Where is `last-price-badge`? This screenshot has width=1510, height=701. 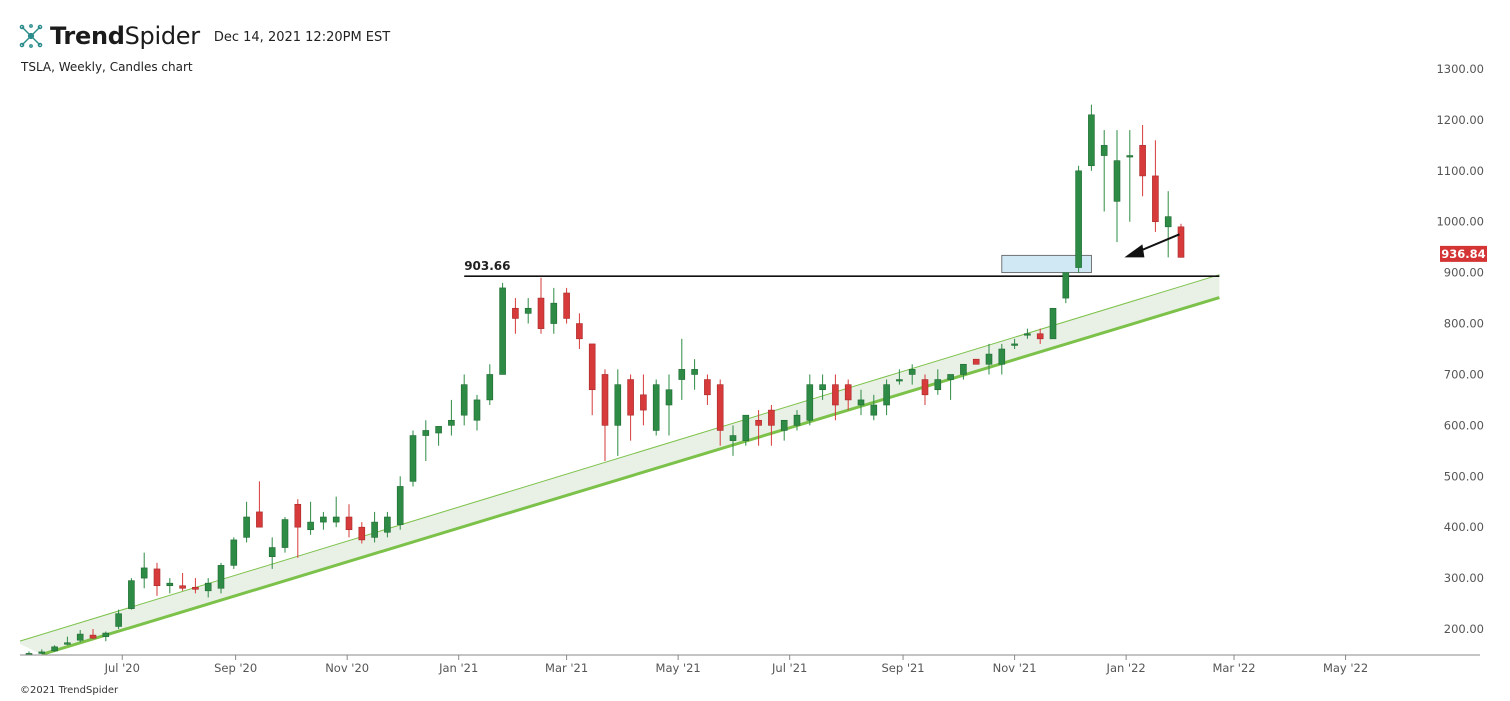 last-price-badge is located at coordinates (1463, 253).